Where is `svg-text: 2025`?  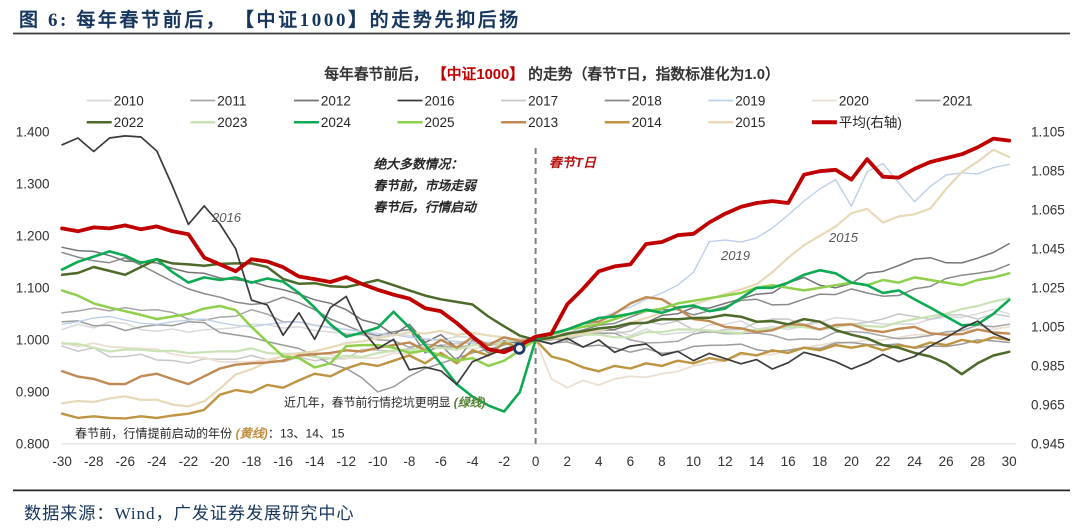 svg-text: 2025 is located at coordinates (440, 122).